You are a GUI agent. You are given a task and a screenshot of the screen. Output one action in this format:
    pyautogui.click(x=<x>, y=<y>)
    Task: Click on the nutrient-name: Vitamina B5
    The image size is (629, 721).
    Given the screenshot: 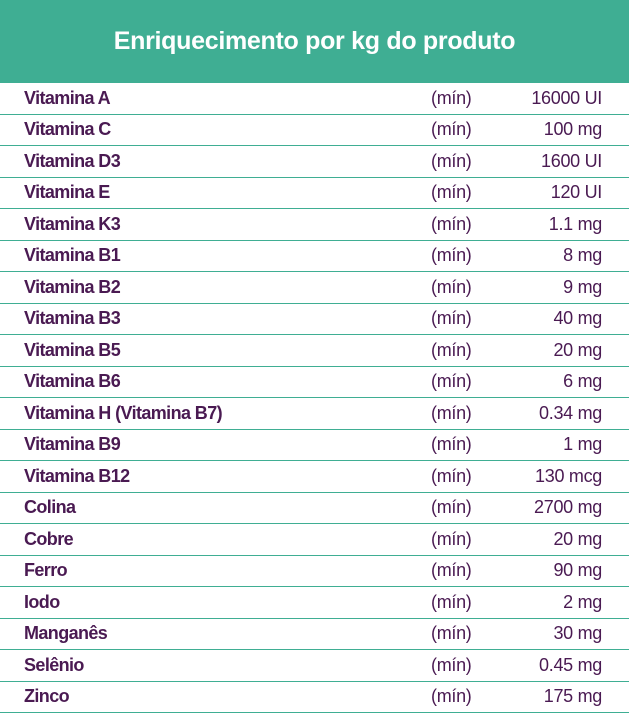 What is the action you would take?
    pyautogui.click(x=72, y=349)
    